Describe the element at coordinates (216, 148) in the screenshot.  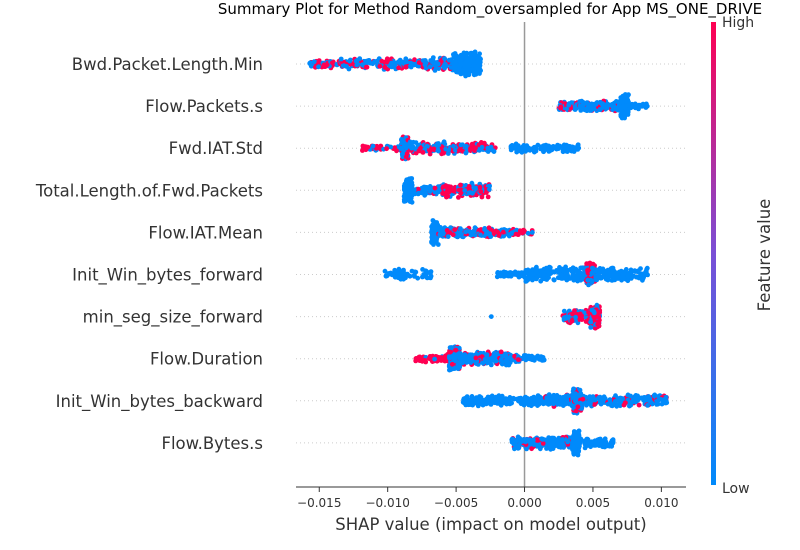
I see `feature-label: Fwd.IAT.Std` at that location.